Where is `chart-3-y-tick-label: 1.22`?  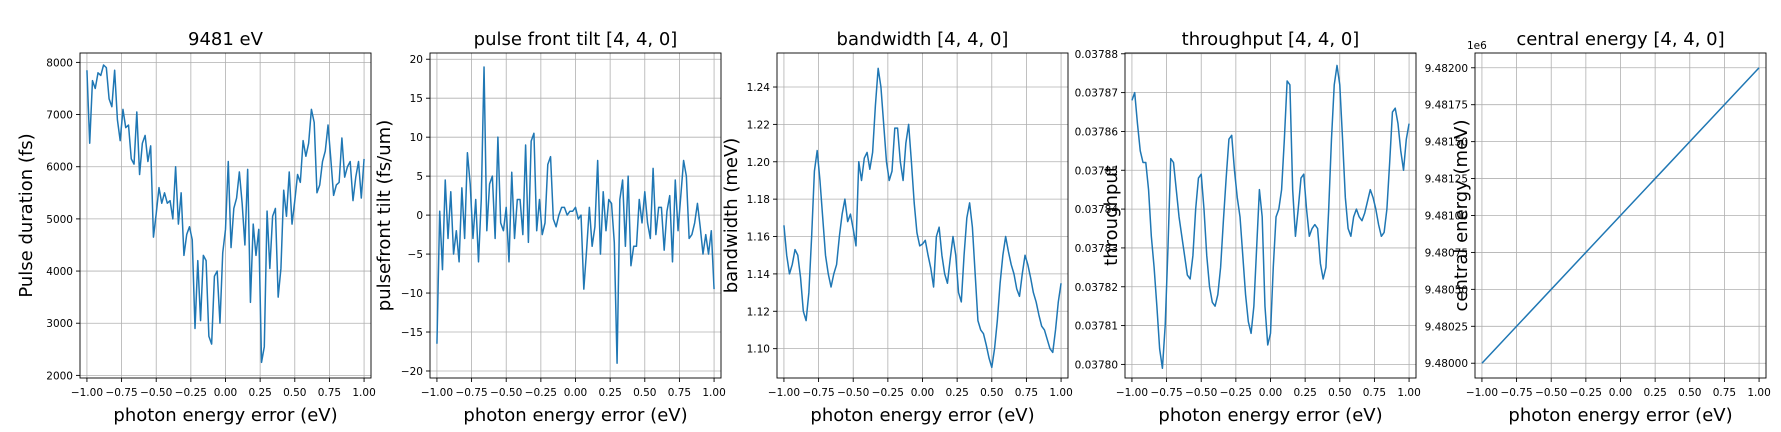 chart-3-y-tick-label: 1.22 is located at coordinates (758, 125).